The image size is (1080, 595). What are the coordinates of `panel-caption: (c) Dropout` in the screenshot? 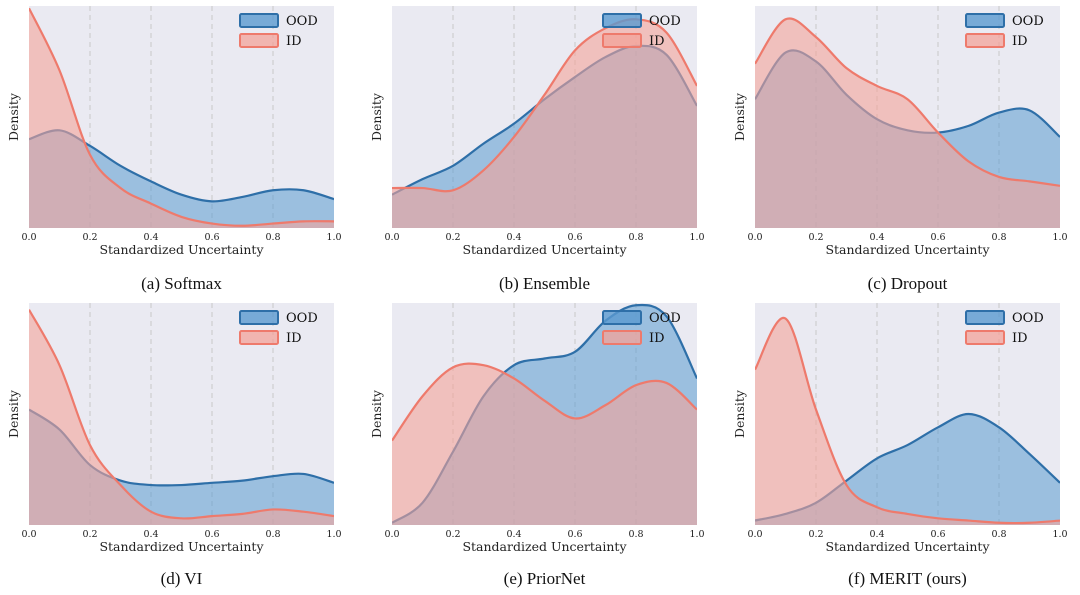 It's located at (908, 283).